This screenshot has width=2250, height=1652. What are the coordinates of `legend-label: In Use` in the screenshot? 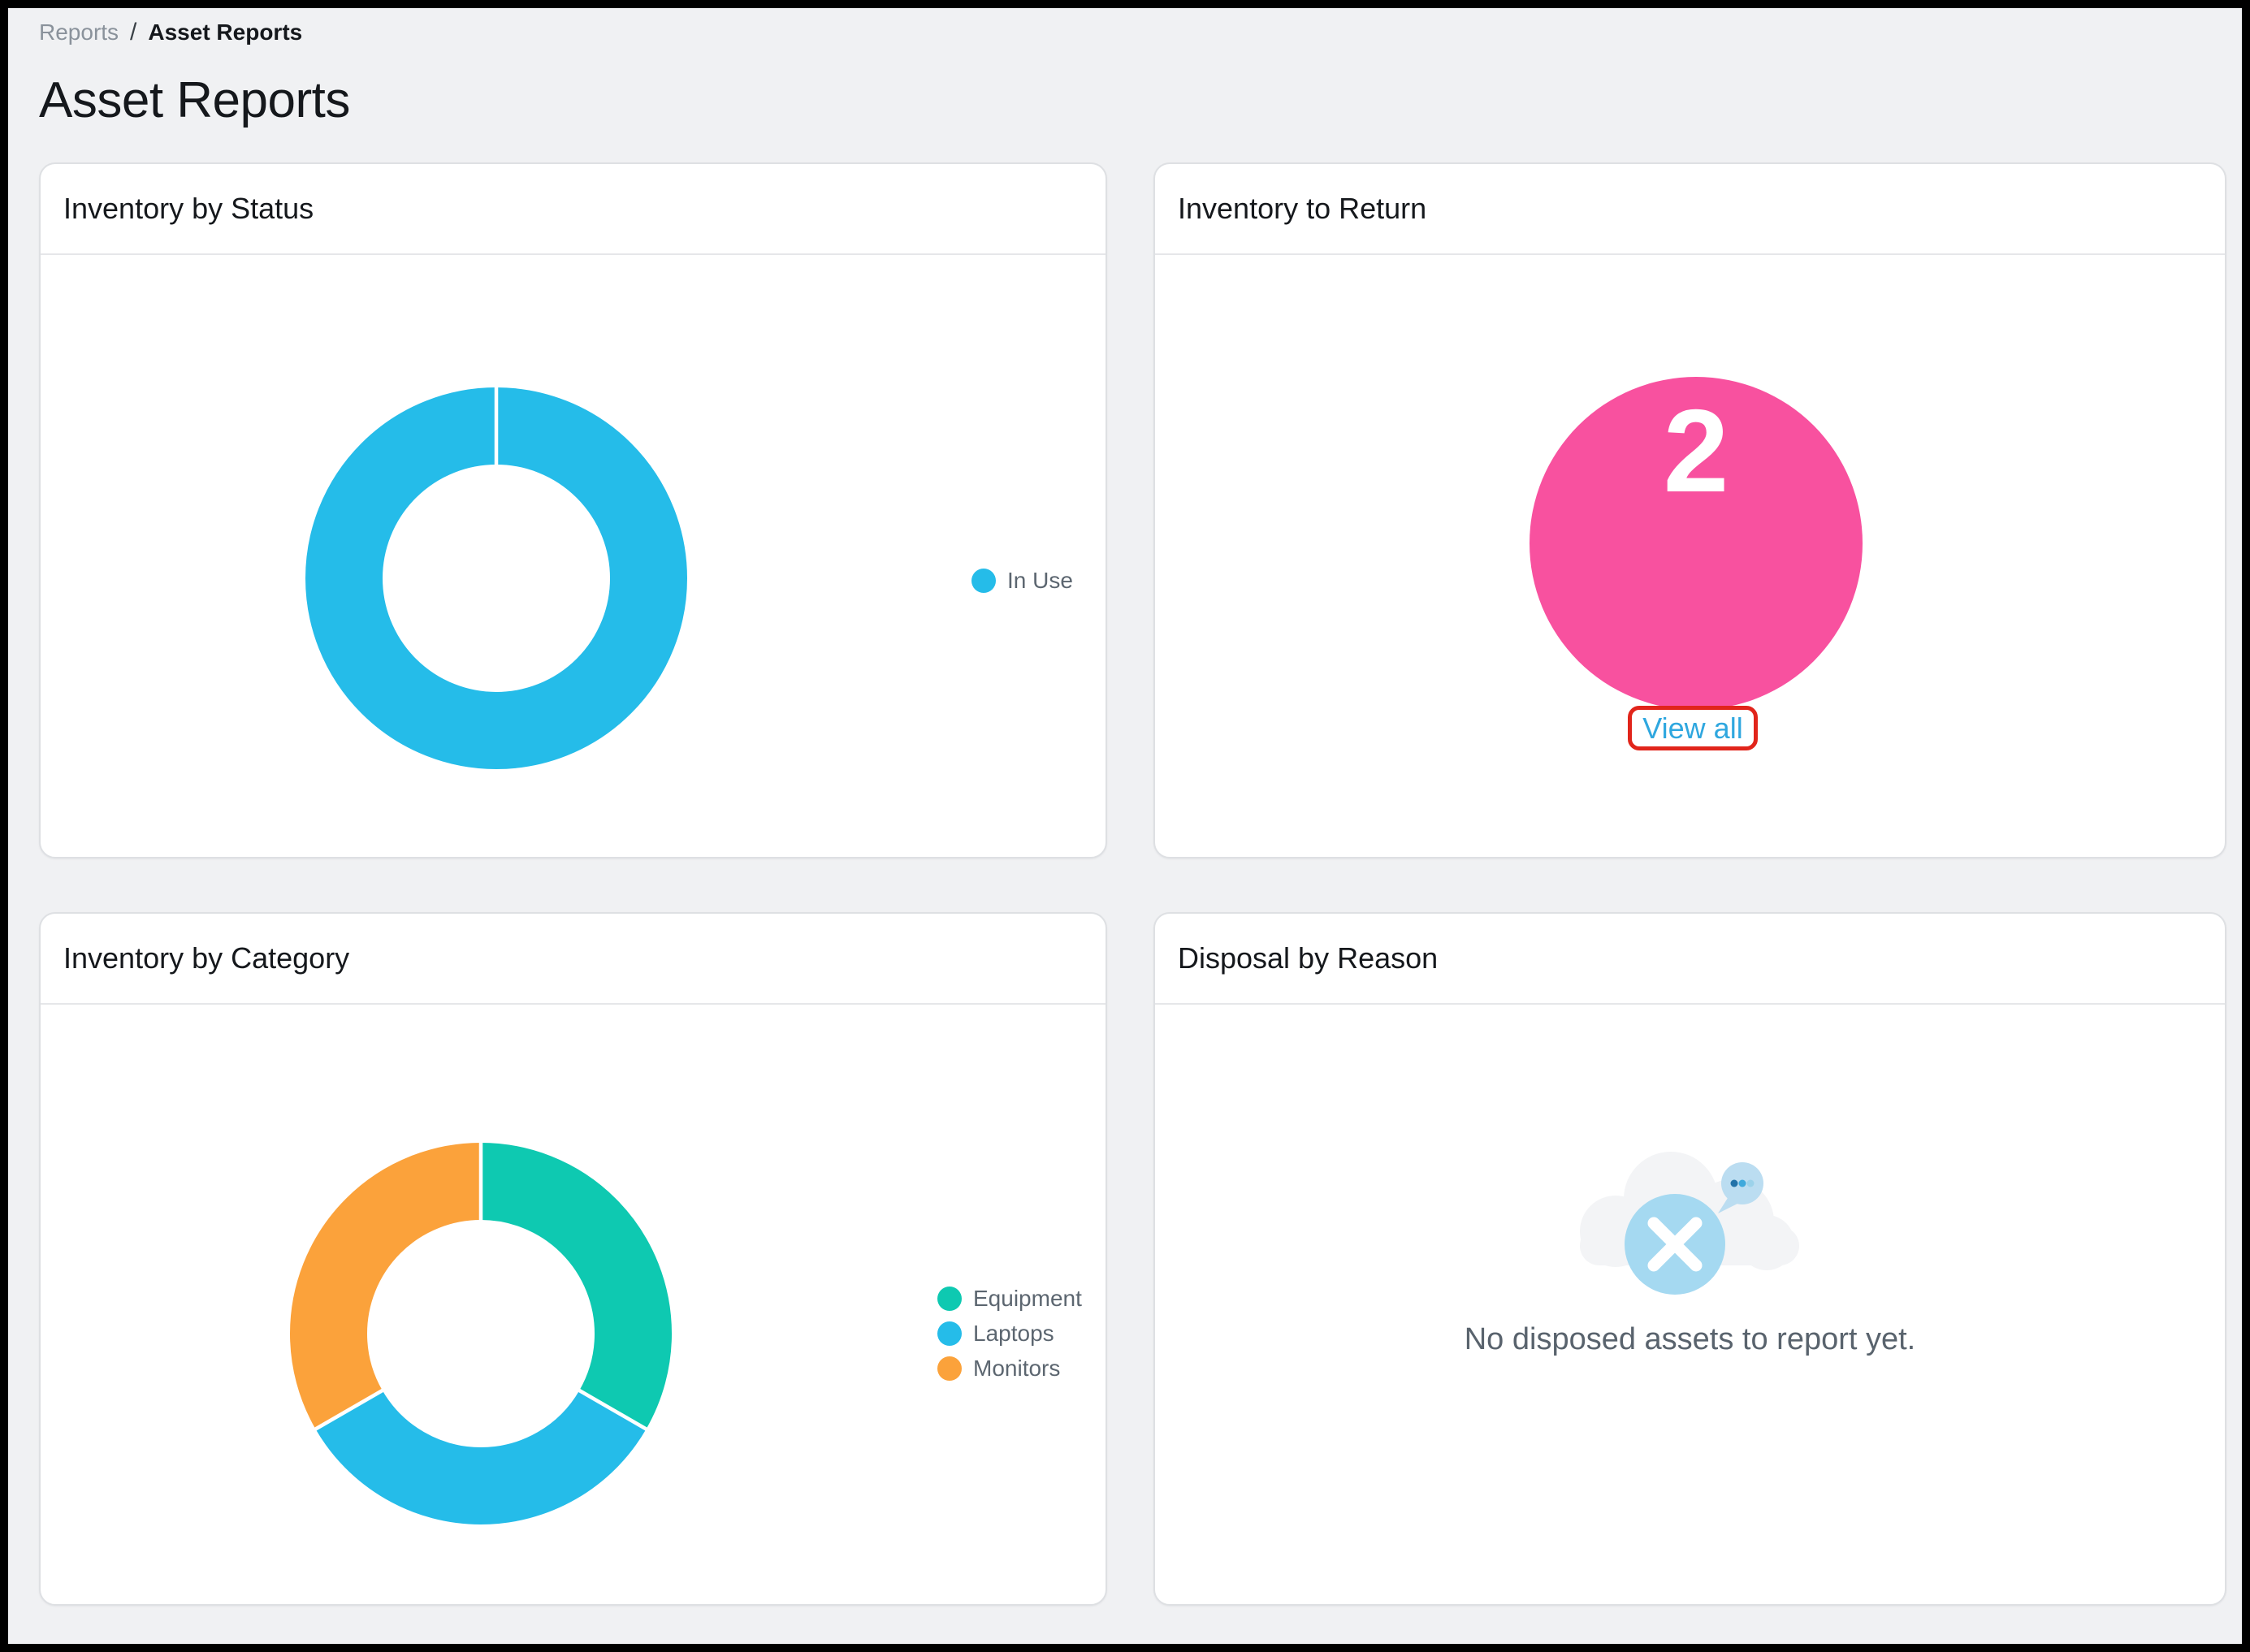 It's located at (1040, 580).